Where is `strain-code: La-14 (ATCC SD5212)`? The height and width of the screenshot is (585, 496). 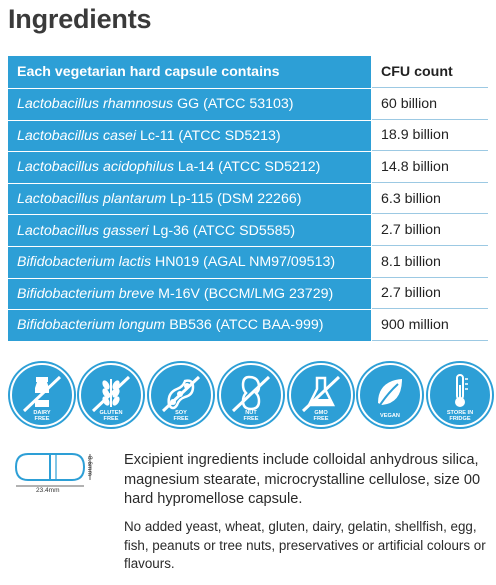
strain-code: La-14 (ATCC SD5212) is located at coordinates (249, 167).